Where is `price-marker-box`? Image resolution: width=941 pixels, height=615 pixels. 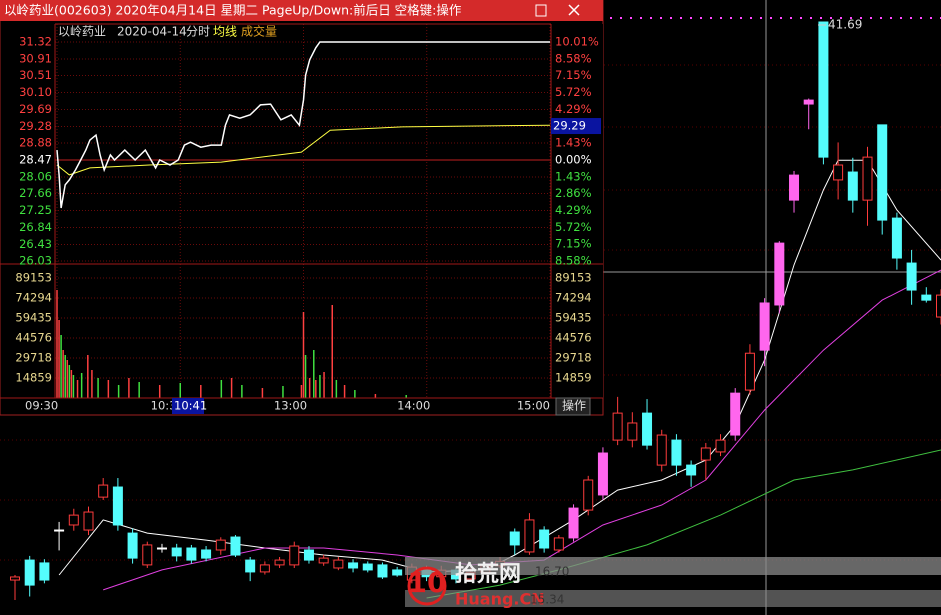
price-marker-box is located at coordinates (576, 126).